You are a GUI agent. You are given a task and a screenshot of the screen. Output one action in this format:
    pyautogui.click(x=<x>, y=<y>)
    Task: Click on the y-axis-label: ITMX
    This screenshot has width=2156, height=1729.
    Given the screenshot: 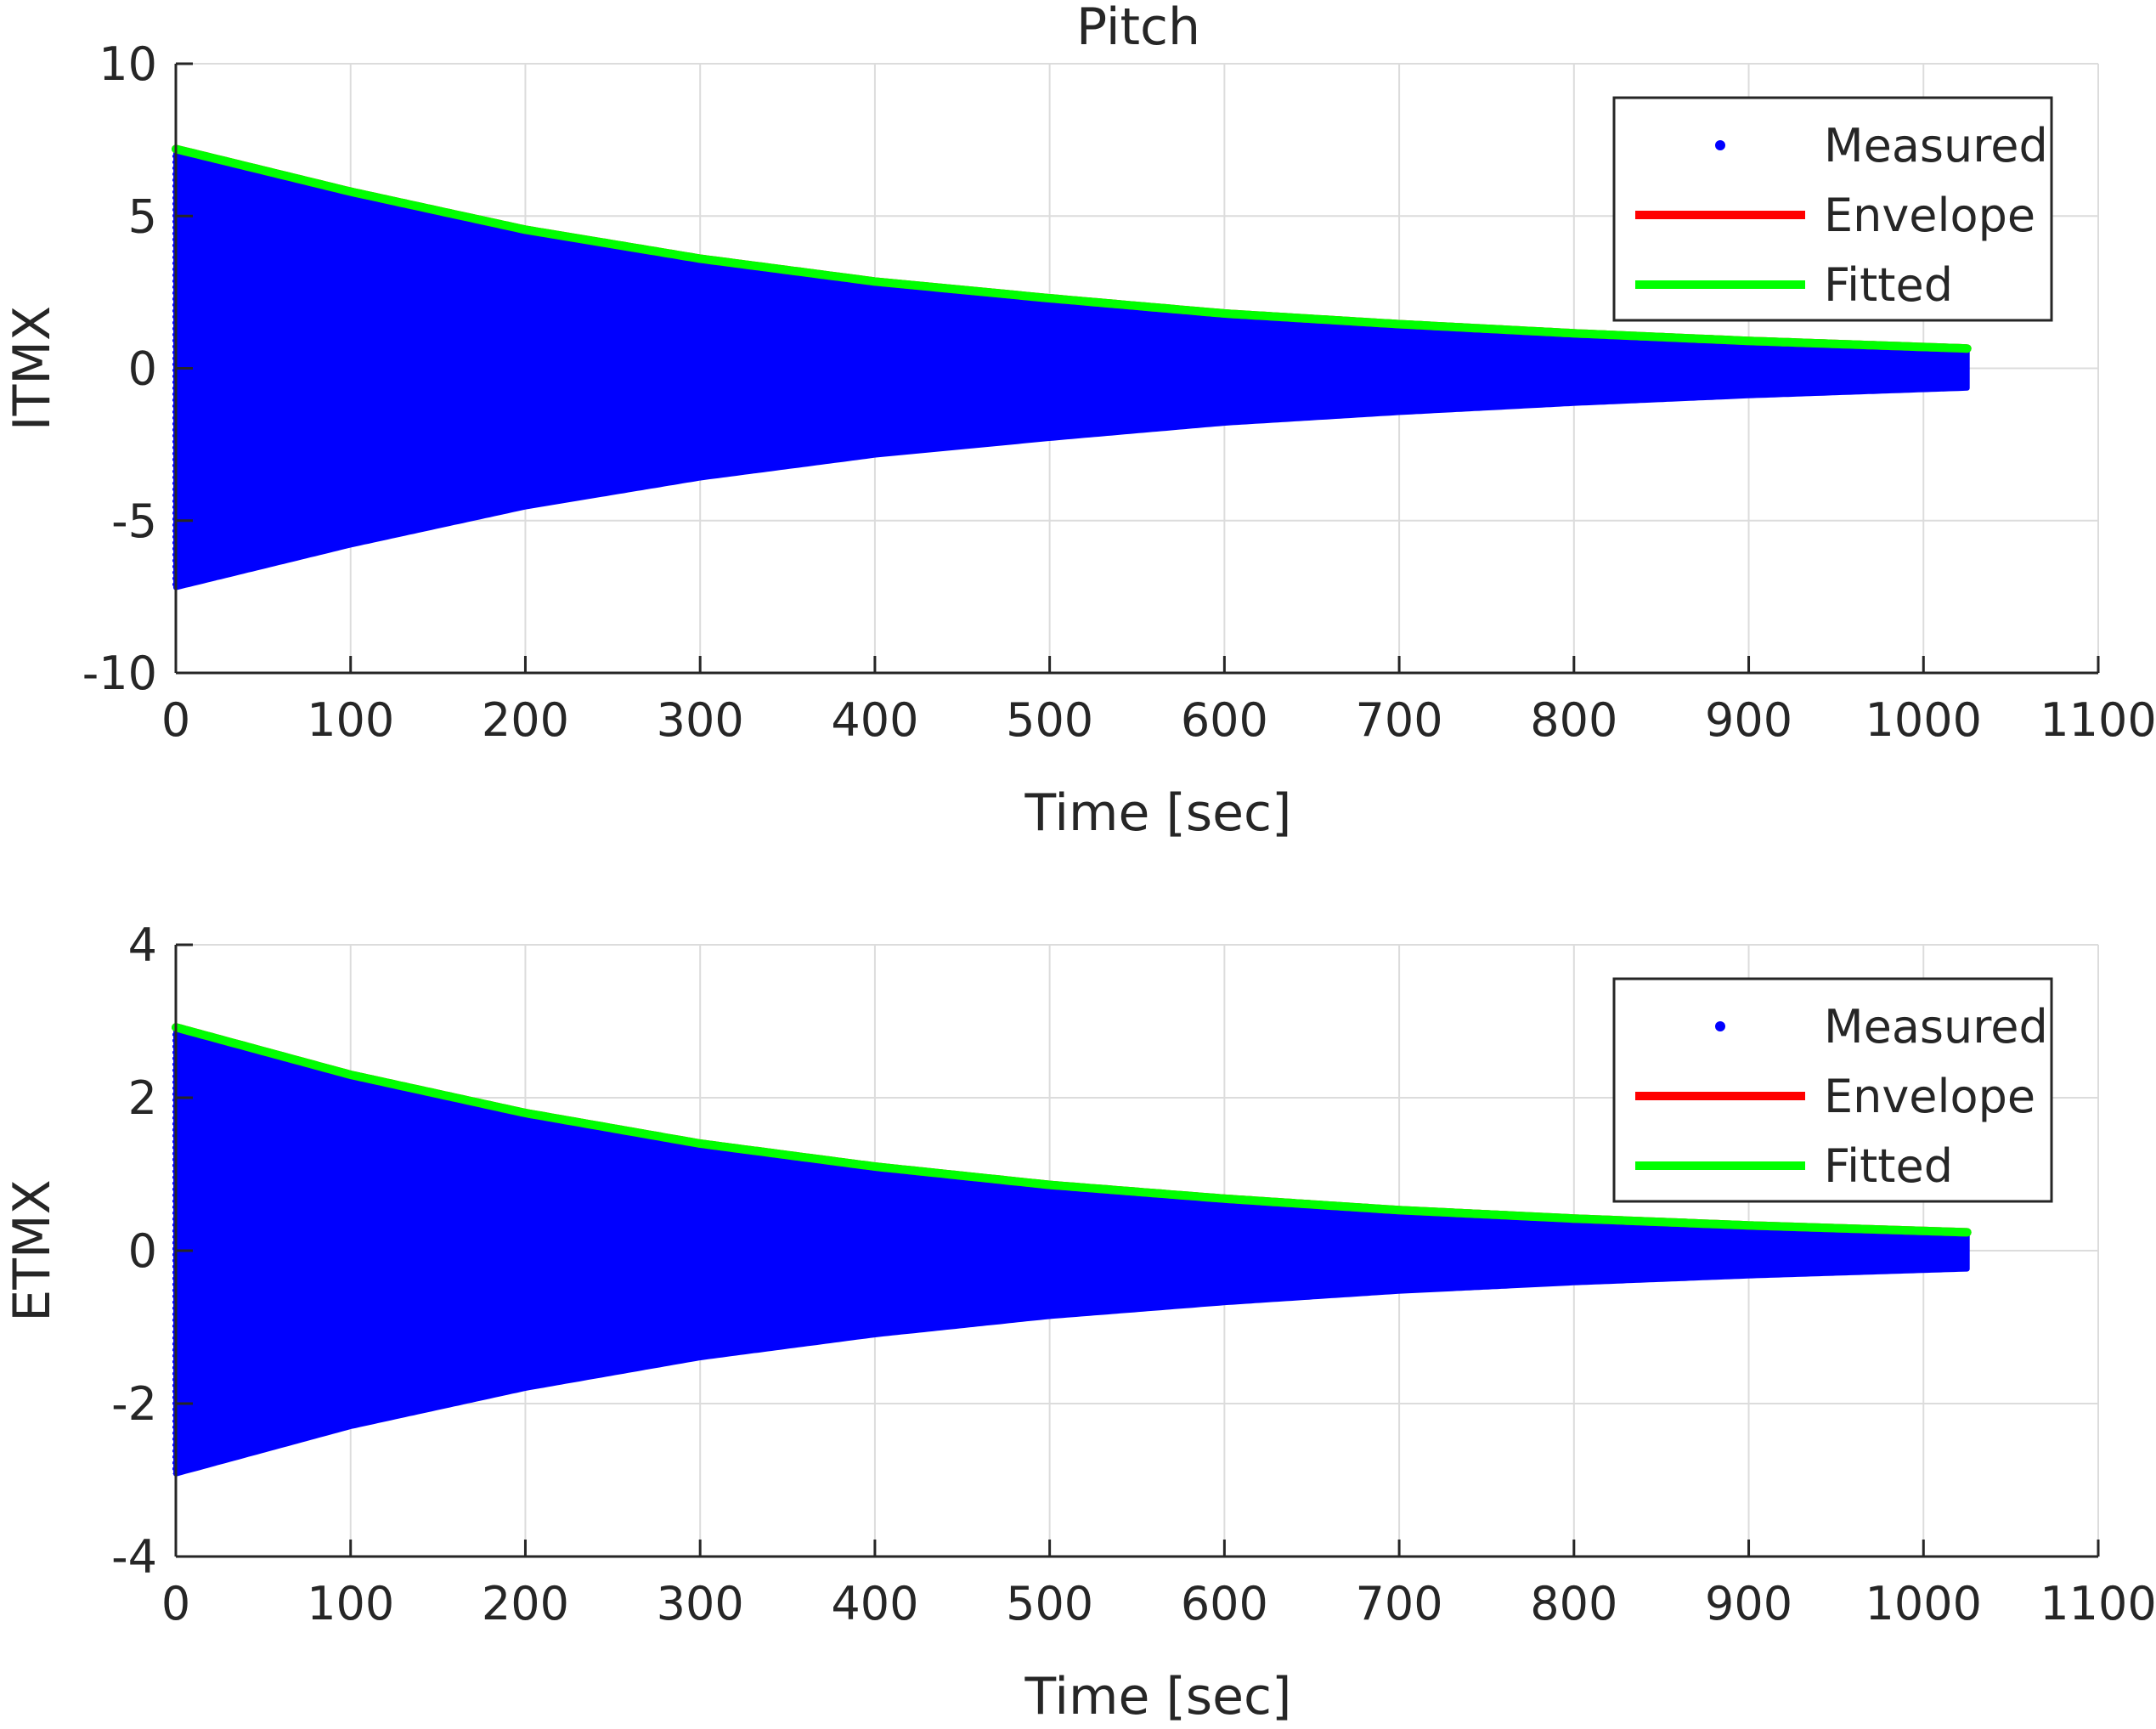 What is the action you would take?
    pyautogui.click(x=32, y=368)
    